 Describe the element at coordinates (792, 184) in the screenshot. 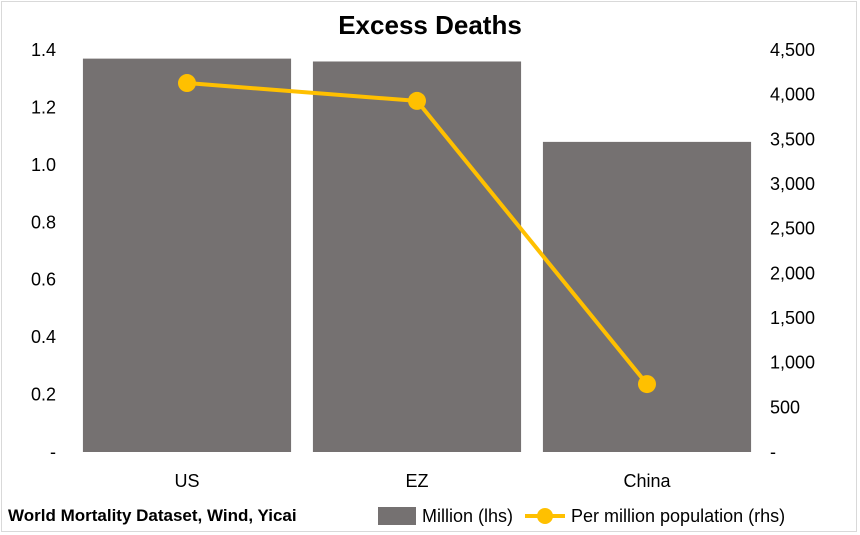

I see `right-axis-tick-label: 3,000` at that location.